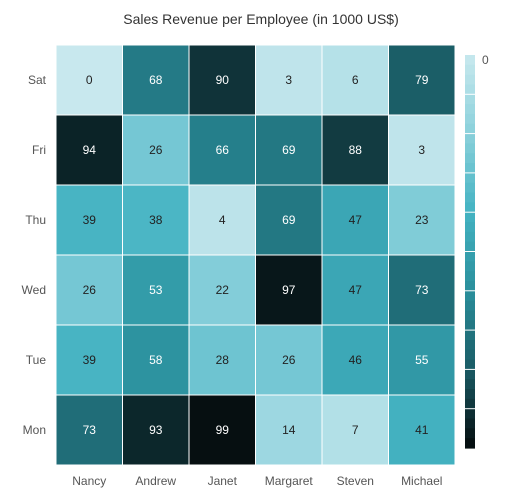 This screenshot has width=523, height=502. What do you see at coordinates (223, 481) in the screenshot?
I see `x-tick-label: Janet` at bounding box center [223, 481].